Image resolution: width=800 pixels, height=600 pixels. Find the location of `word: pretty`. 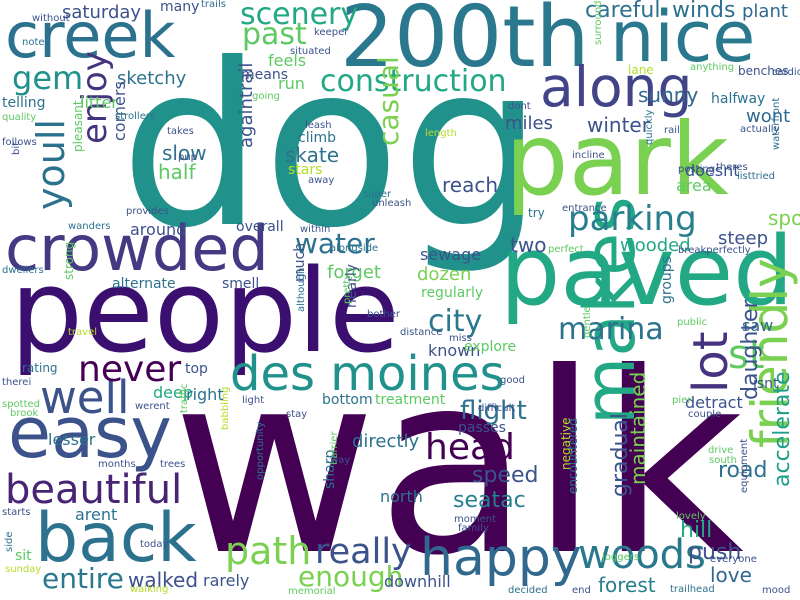

word: pretty is located at coordinates (347, 288).